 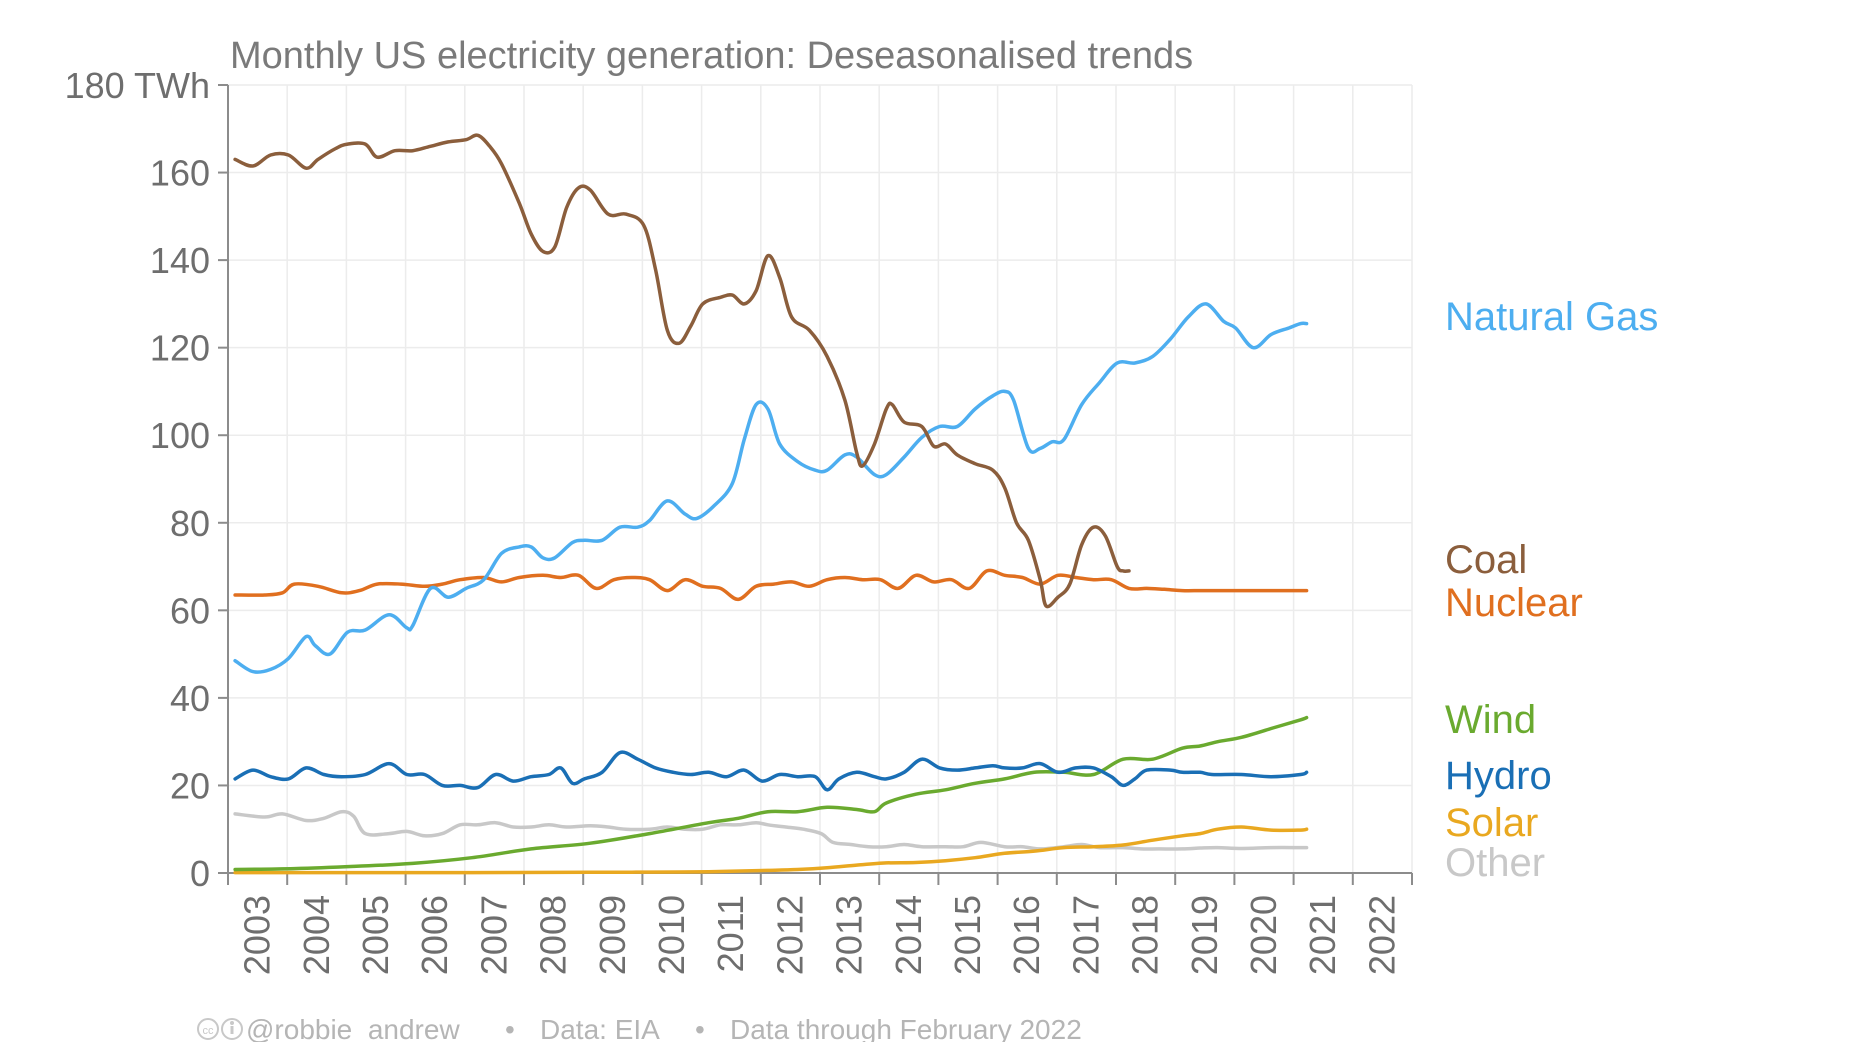 I want to click on cc-icon: cc, so click(x=208, y=1029).